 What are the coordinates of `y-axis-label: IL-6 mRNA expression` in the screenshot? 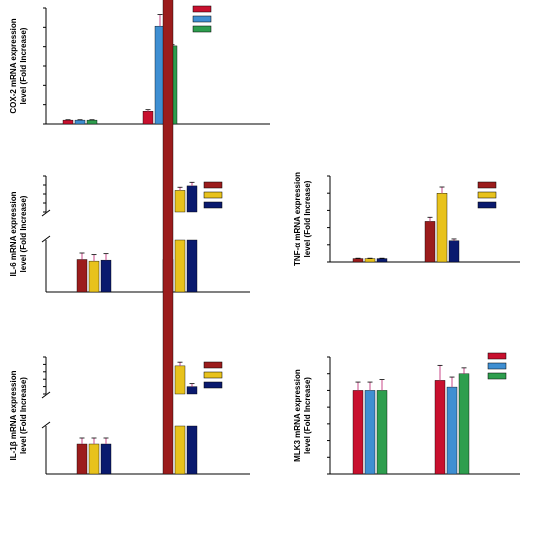 It's located at (13, 233).